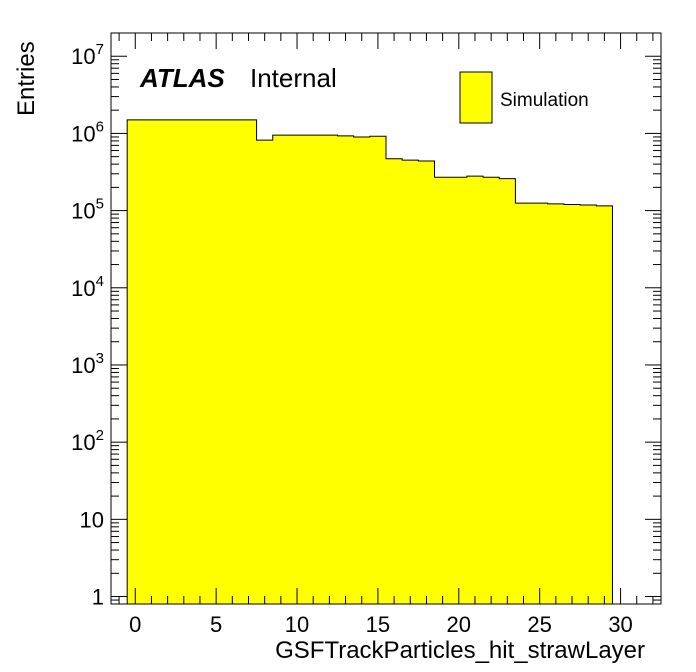 Image resolution: width=696 pixels, height=672 pixels. What do you see at coordinates (87, 287) in the screenshot?
I see `y-tick-label: 10⁴` at bounding box center [87, 287].